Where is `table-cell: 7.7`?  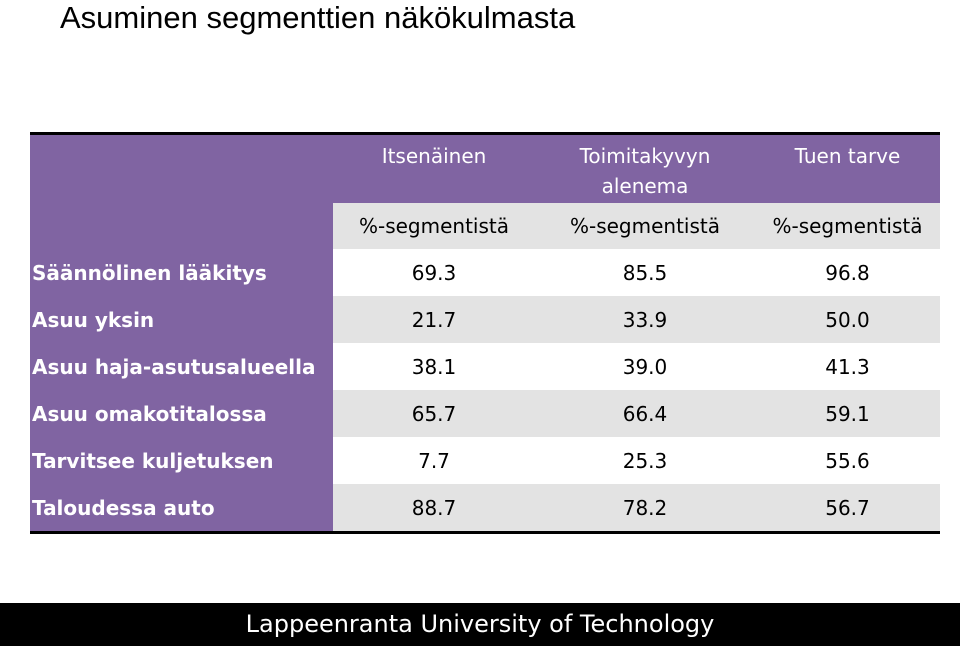
table-cell: 7.7 is located at coordinates (434, 460).